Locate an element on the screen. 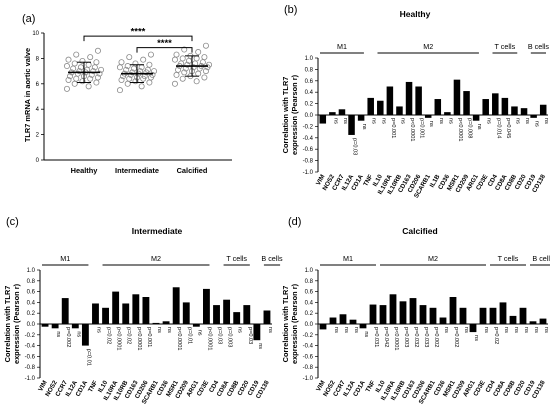 This screenshot has width=550, height=418. p-value-label: p=0.002 is located at coordinates (456, 337).